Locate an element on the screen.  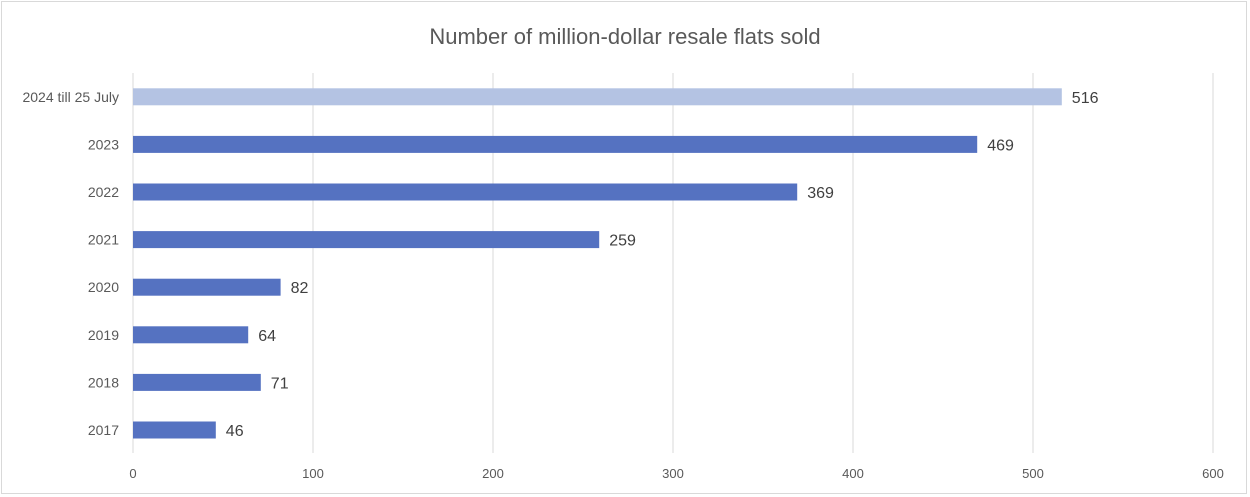
category-label: 2020 is located at coordinates (103, 287).